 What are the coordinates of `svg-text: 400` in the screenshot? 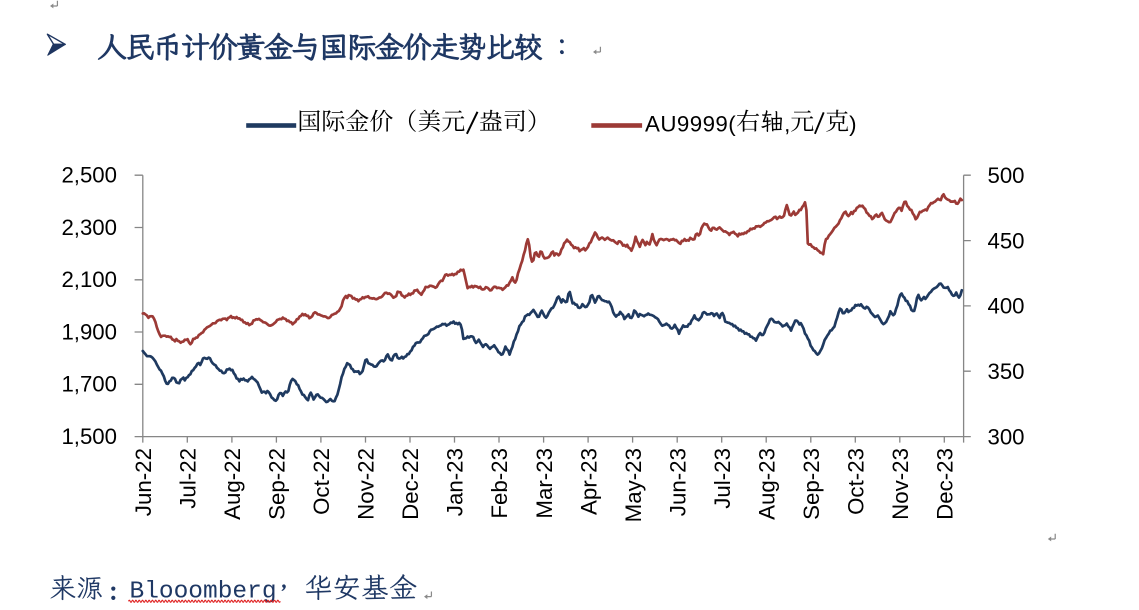 It's located at (1006, 306).